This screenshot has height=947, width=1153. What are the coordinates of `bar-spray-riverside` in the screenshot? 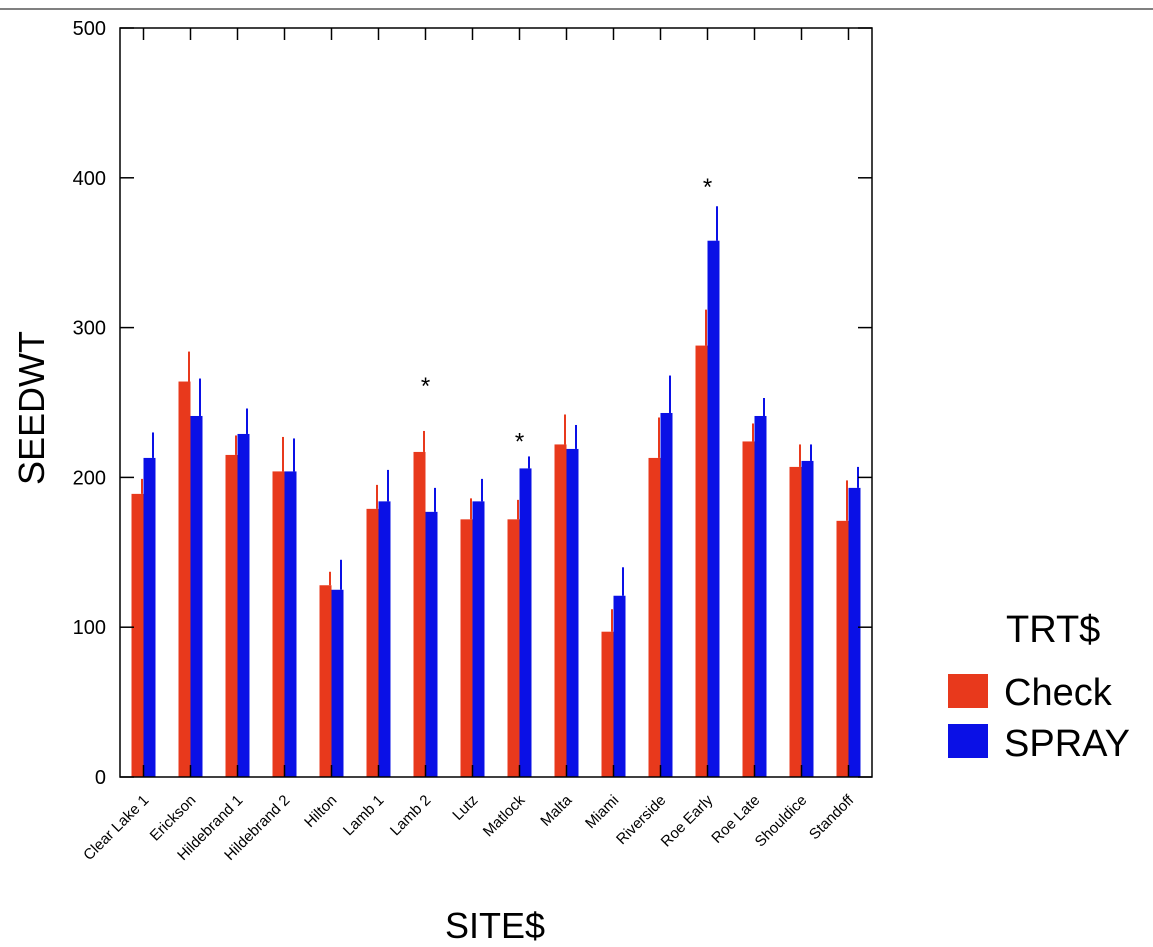 It's located at (666, 594).